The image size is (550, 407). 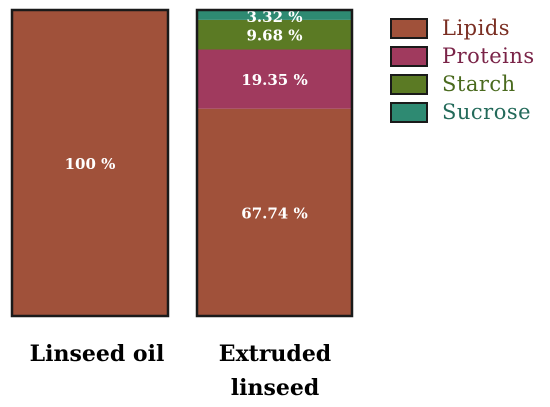 I want to click on legend-label-sucrose: Sucrose, so click(x=487, y=111).